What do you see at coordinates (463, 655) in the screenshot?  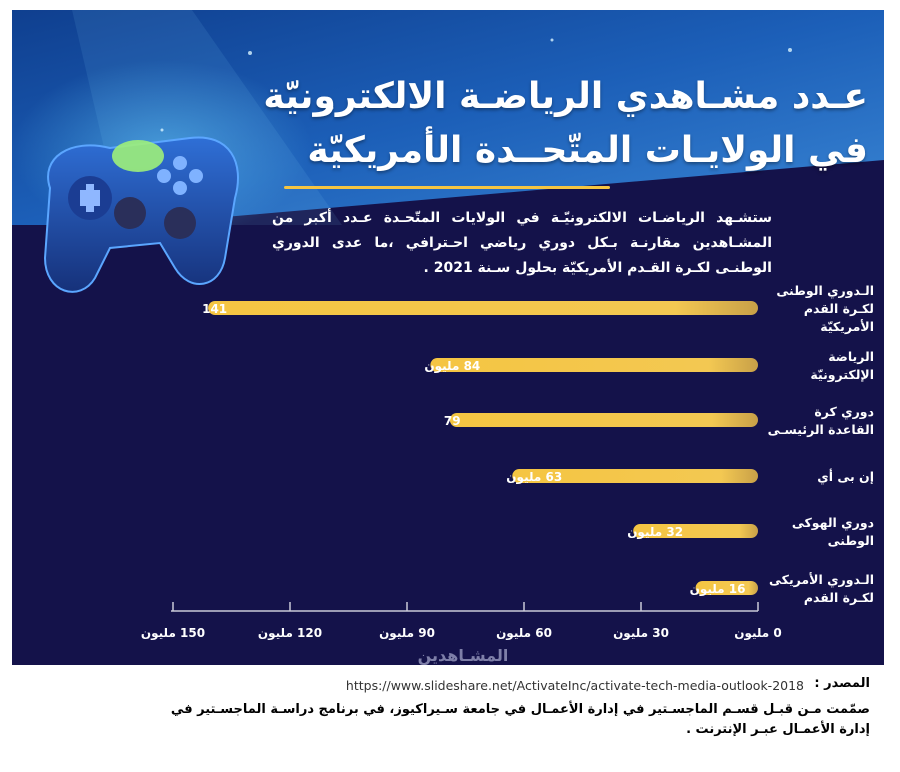 I see `x-axis-title: المشـاهدين` at bounding box center [463, 655].